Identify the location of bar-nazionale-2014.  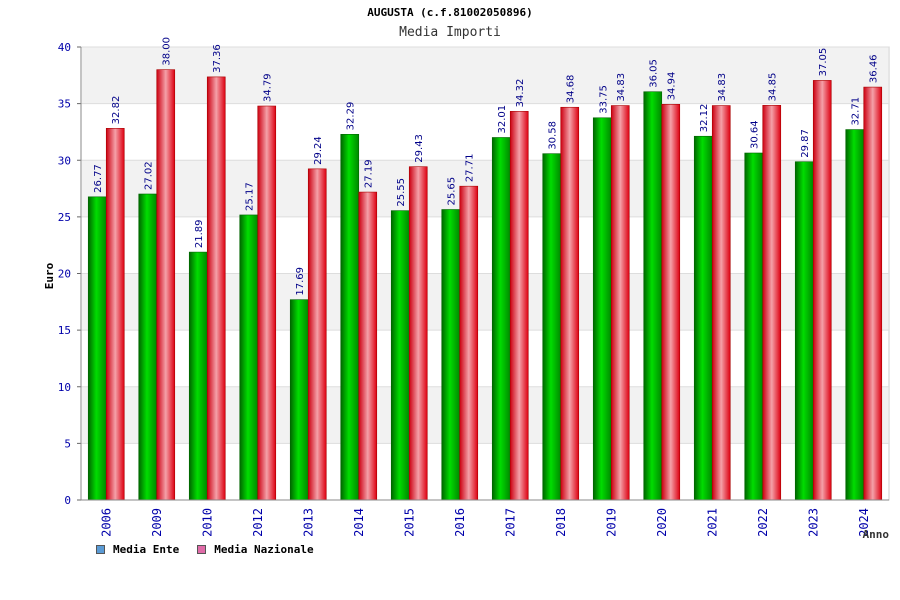
(368, 346).